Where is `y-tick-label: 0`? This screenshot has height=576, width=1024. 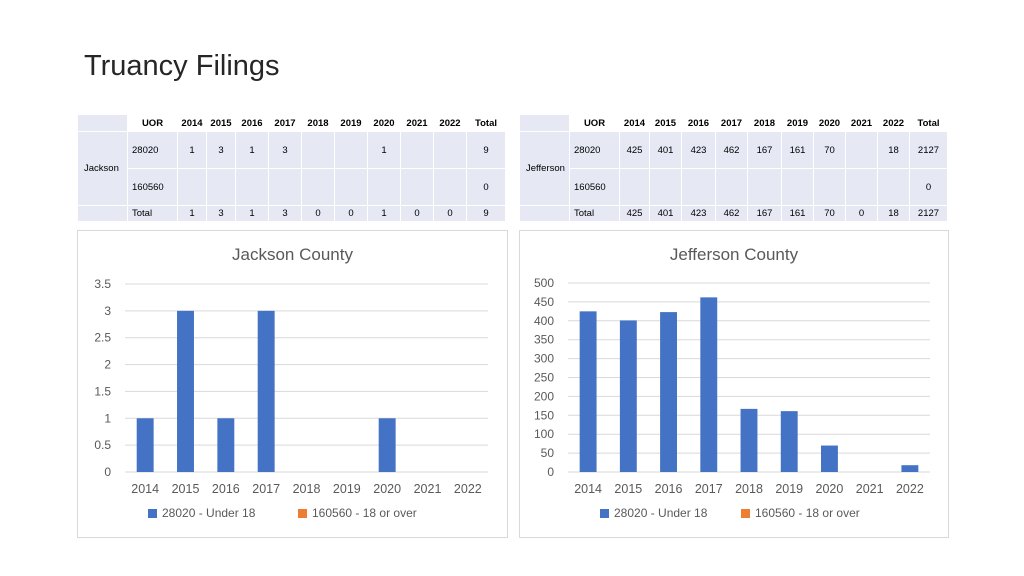
y-tick-label: 0 is located at coordinates (550, 472).